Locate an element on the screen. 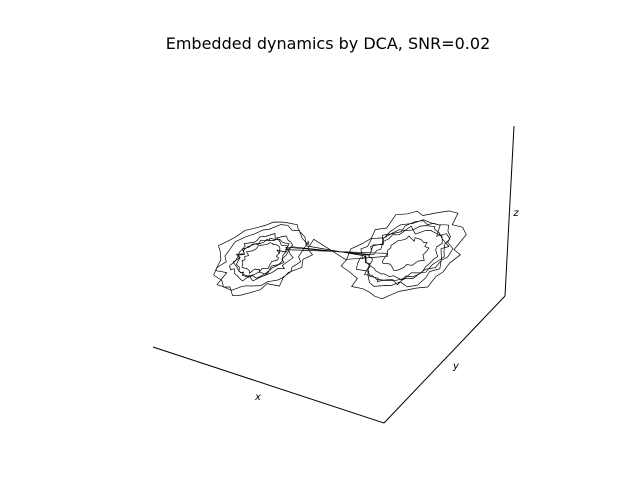 Image resolution: width=640 pixels, height=480 pixels. trajectory-plot is located at coordinates (340, 255).